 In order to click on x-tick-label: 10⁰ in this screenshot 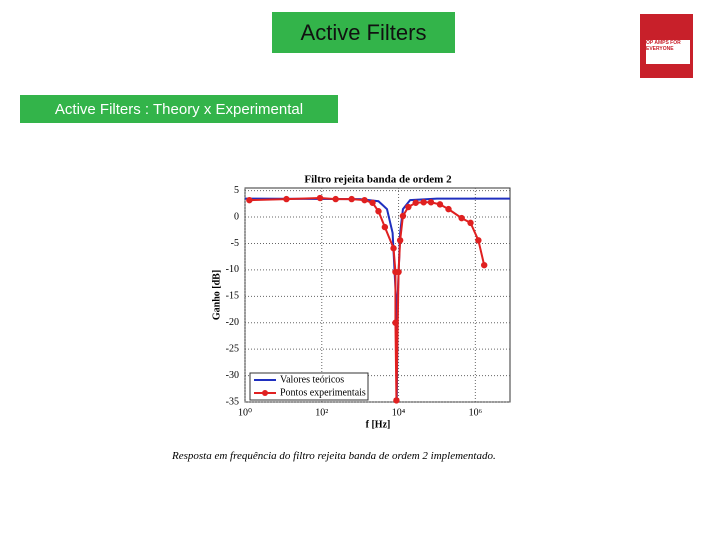, I will do `click(245, 412)`.